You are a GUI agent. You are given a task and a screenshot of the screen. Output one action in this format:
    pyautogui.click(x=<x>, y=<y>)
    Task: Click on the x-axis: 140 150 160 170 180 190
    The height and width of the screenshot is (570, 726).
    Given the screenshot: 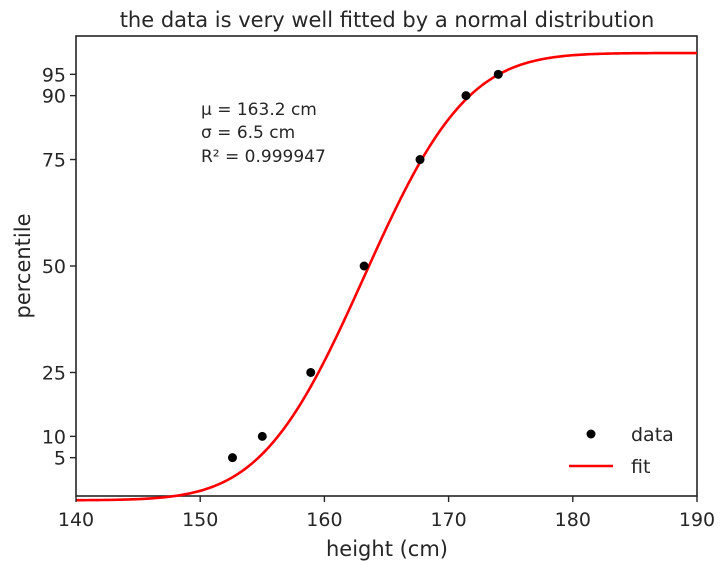 What is the action you would take?
    pyautogui.click(x=386, y=513)
    